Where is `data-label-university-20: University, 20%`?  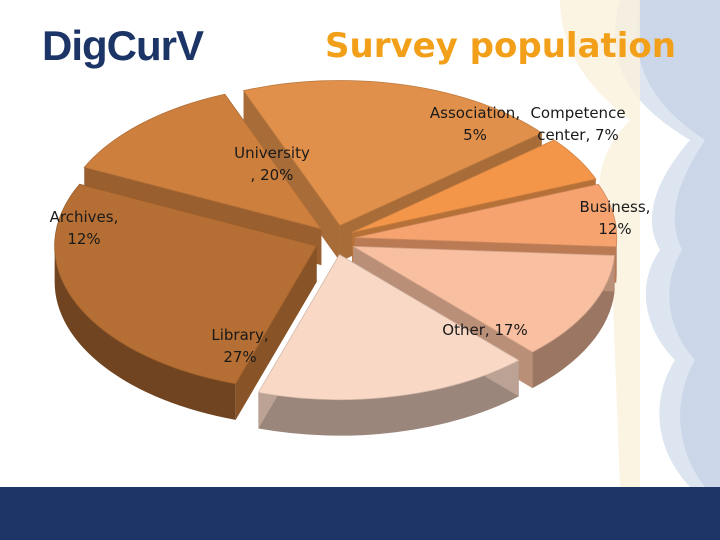
data-label-university-20: University, 20% is located at coordinates (272, 164).